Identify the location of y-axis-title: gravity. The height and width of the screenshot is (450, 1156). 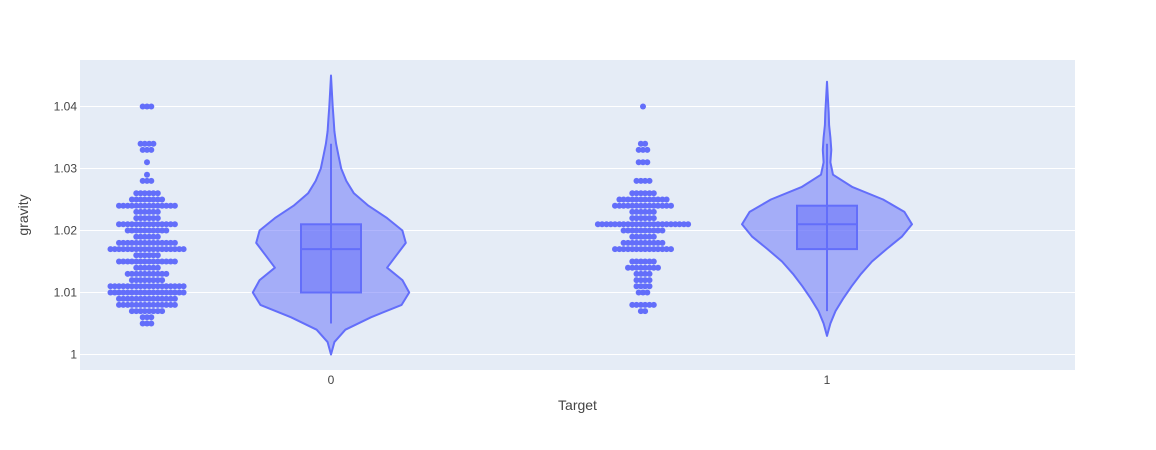
(23, 214).